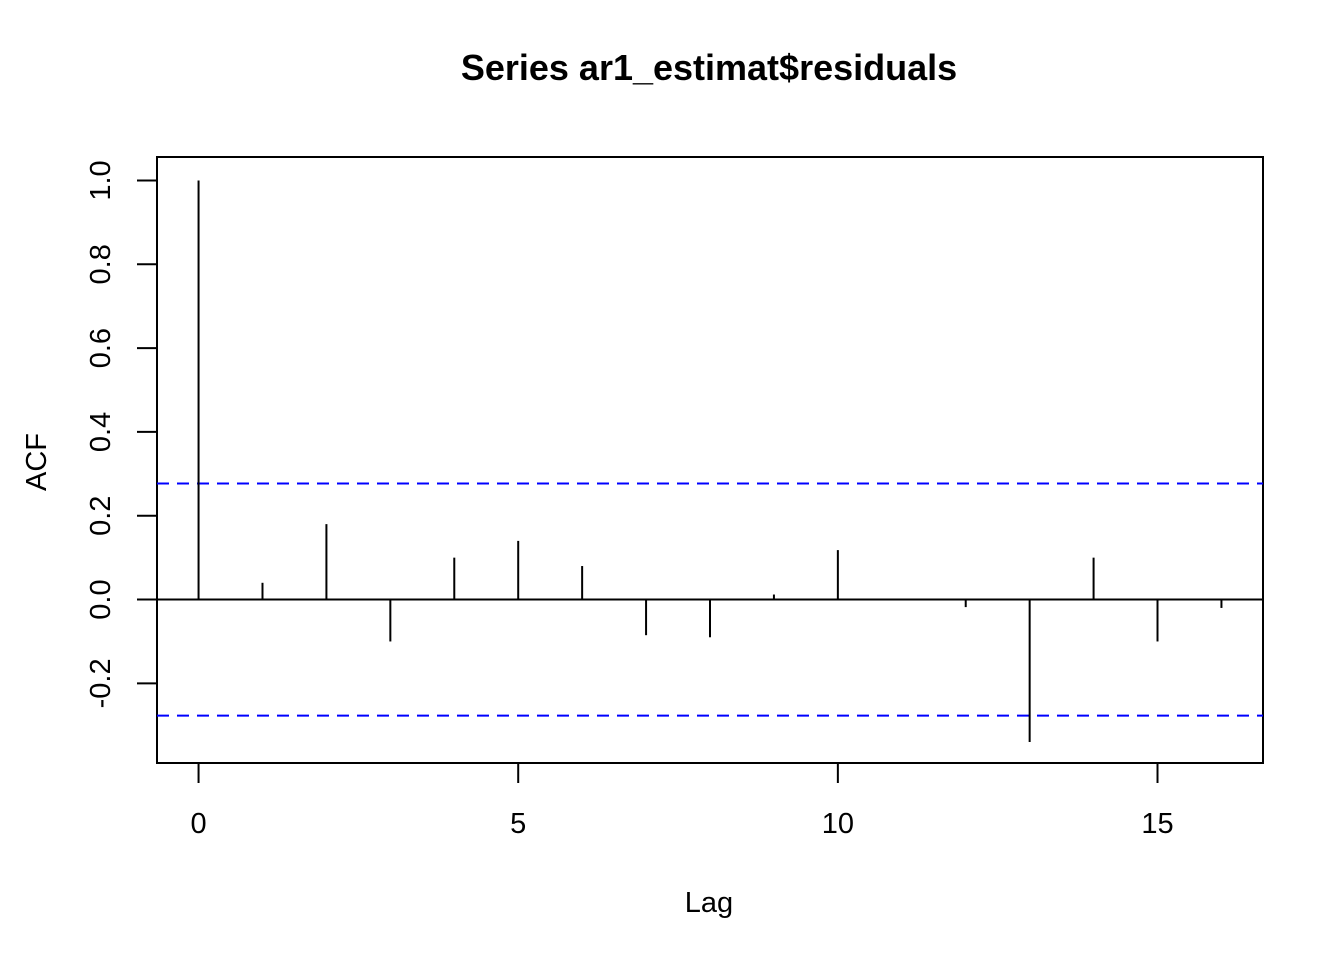 The height and width of the screenshot is (960, 1344). Describe the element at coordinates (101, 432) in the screenshot. I see `y-tick-label-3: 0.4` at that location.